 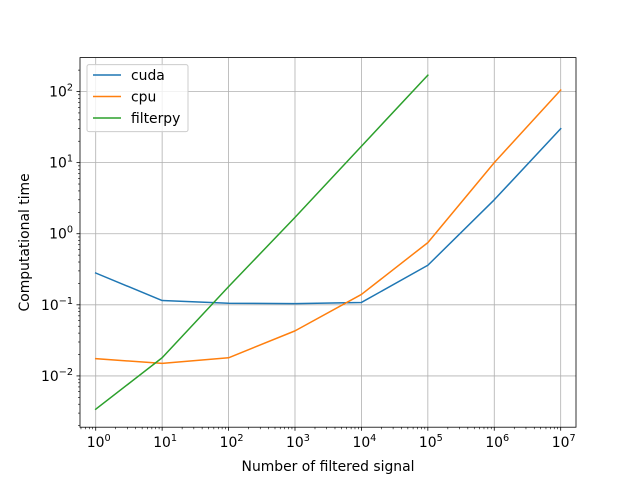 I want to click on legend-box, so click(x=137, y=98).